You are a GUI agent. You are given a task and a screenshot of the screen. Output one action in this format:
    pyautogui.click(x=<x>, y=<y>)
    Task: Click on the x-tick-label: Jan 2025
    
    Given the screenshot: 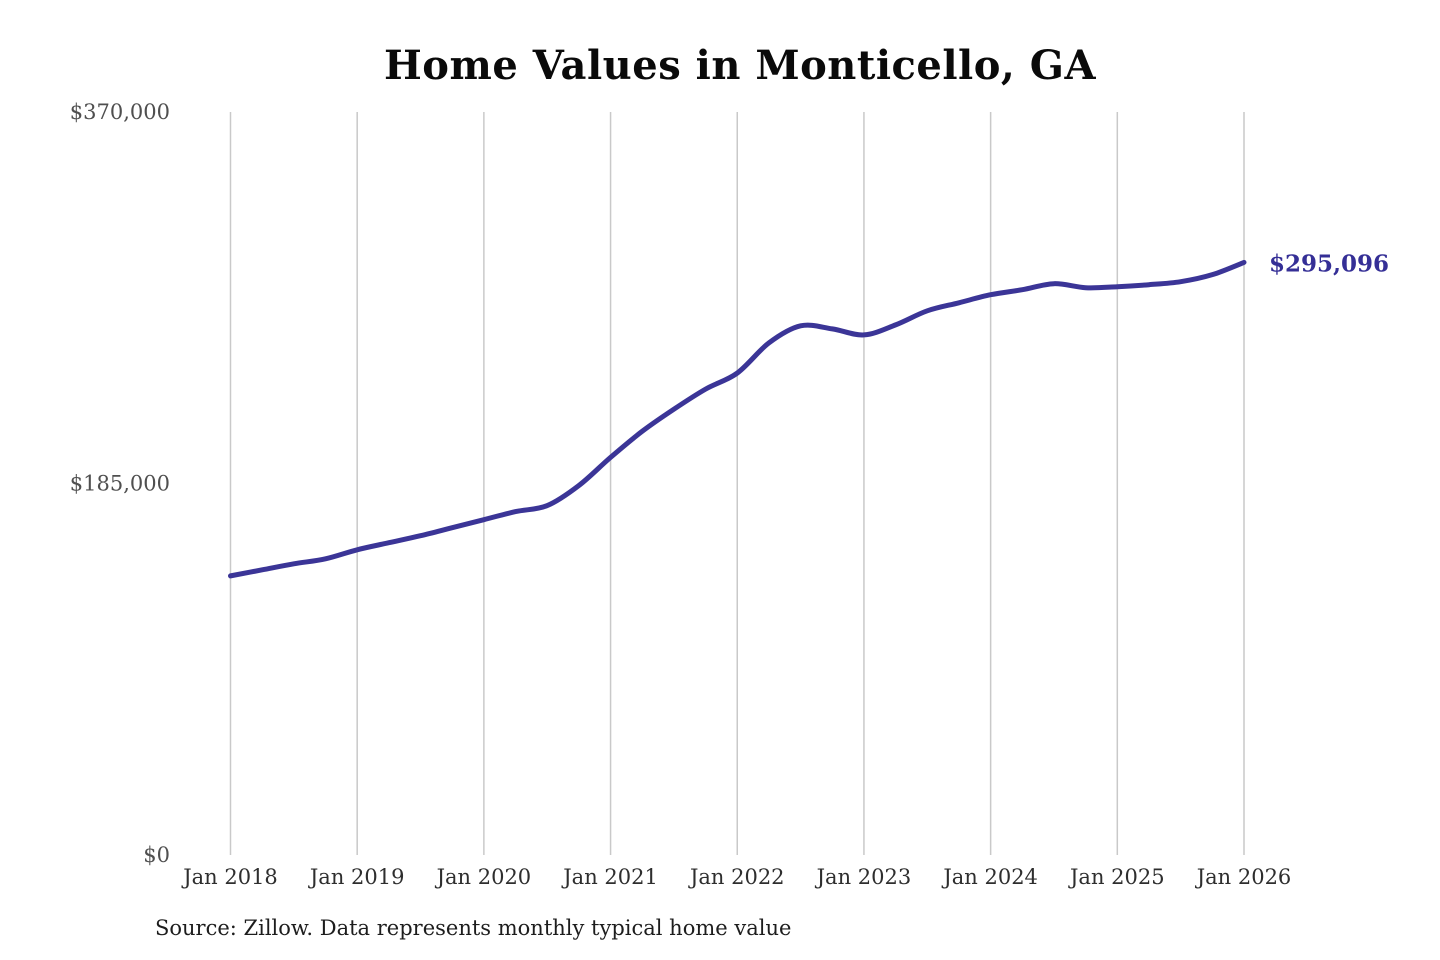 What is the action you would take?
    pyautogui.click(x=1116, y=877)
    